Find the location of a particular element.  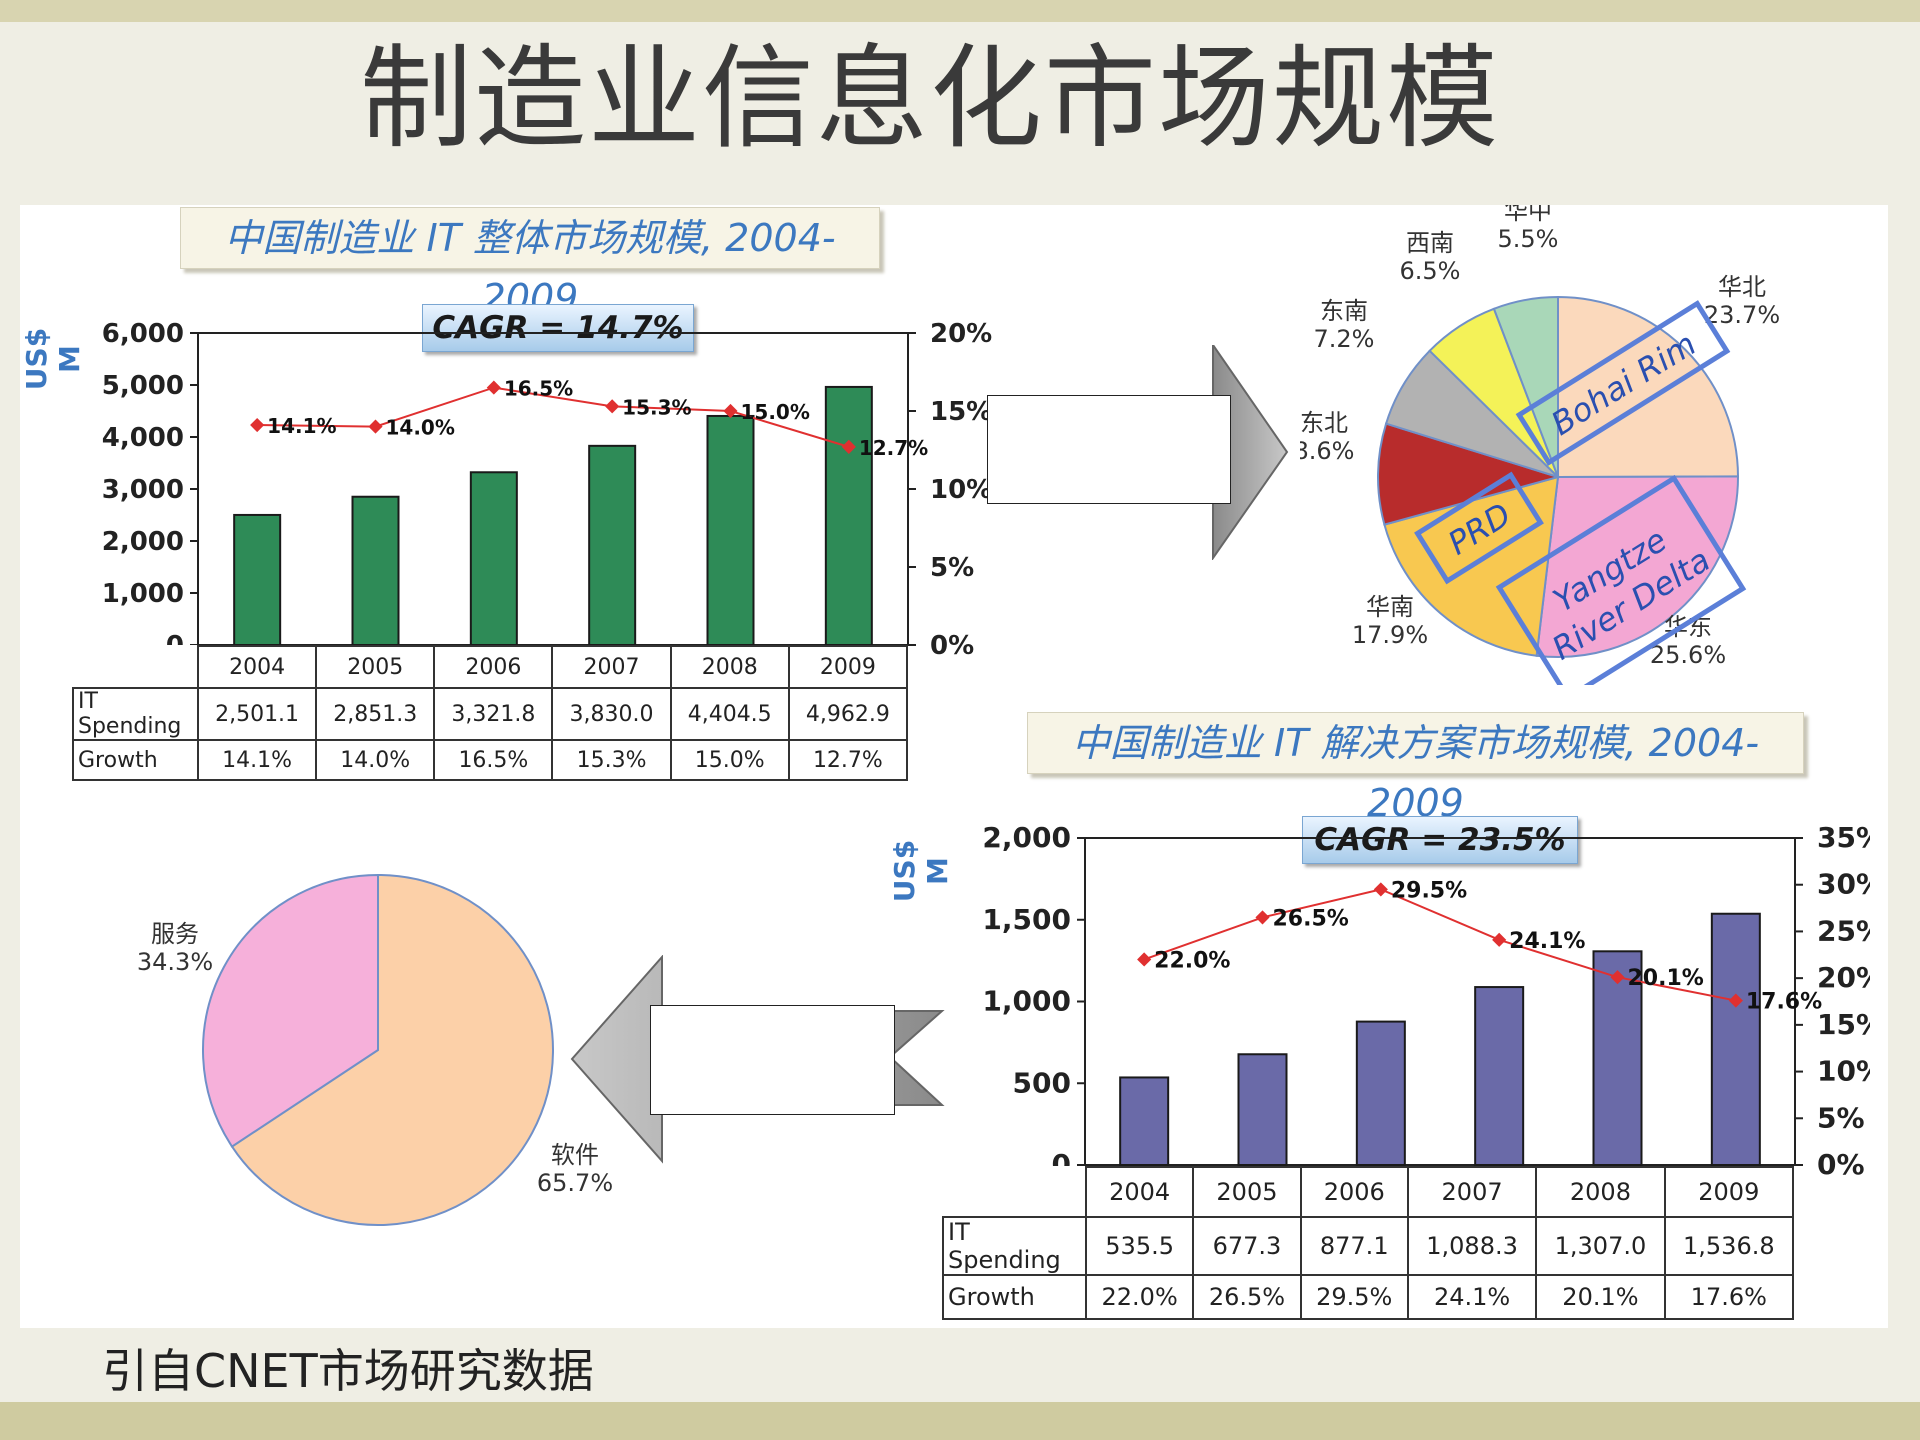

year-cell: 2006 is located at coordinates (1354, 1192).